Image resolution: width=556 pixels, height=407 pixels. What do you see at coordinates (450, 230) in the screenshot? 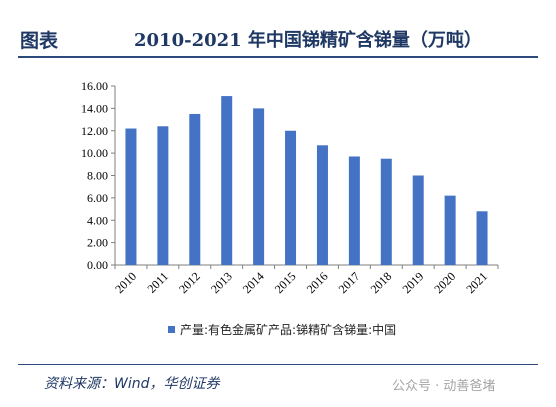
I see `bar-2020` at bounding box center [450, 230].